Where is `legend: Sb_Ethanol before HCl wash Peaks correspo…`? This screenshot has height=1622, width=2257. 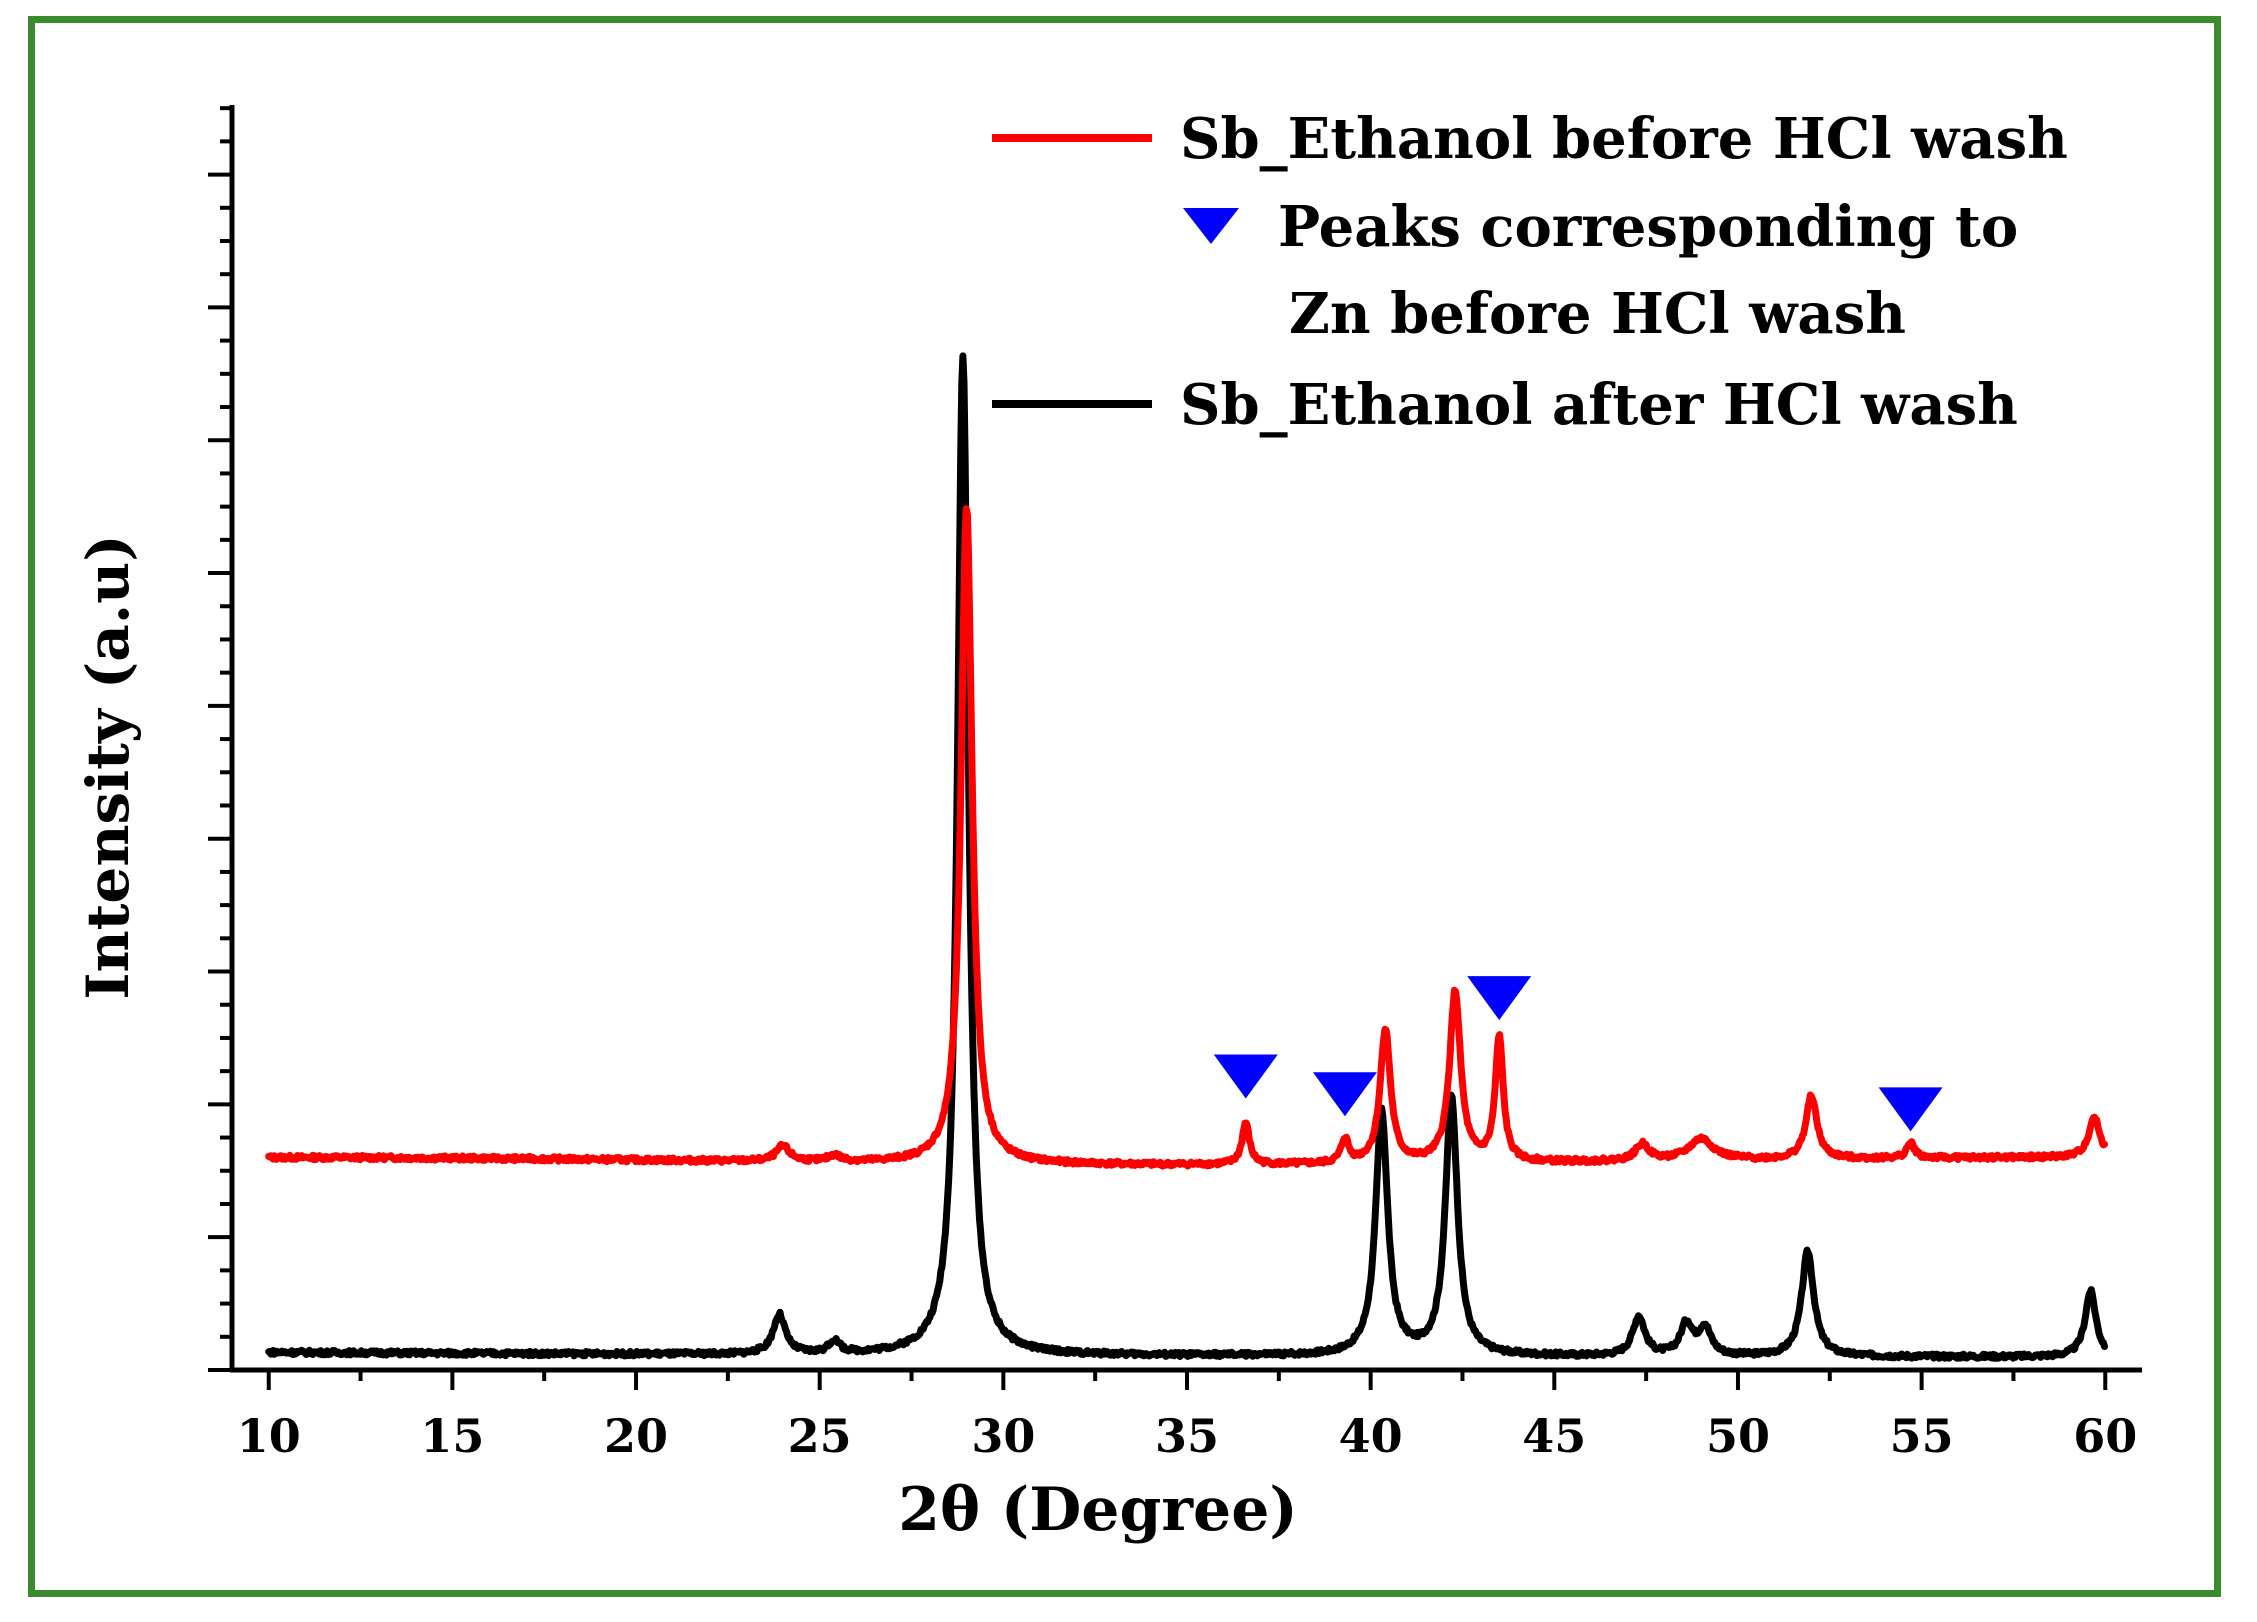
legend: Sb_Ethanol before HCl wash Peaks correspo… is located at coordinates (1530, 272).